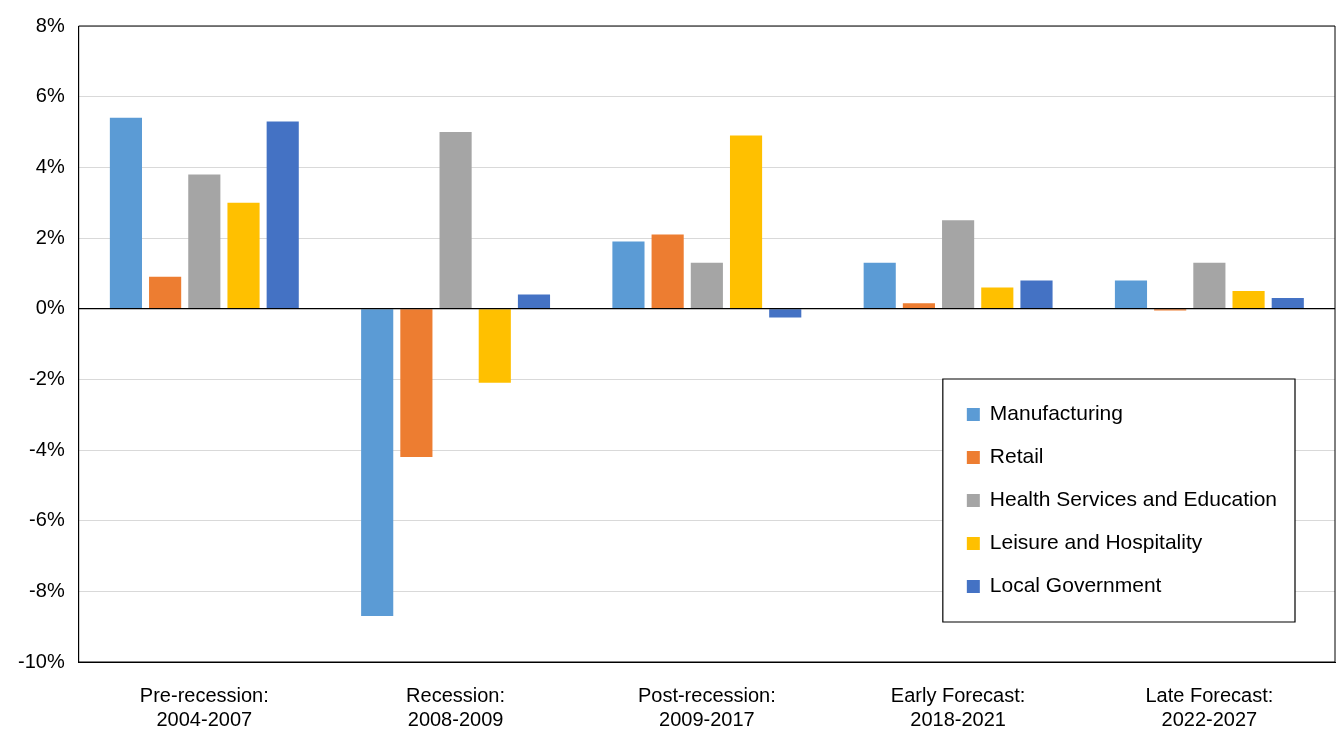 The image size is (1337, 754). Describe the element at coordinates (50, 24) in the screenshot. I see `y-tick-label: 8%` at that location.